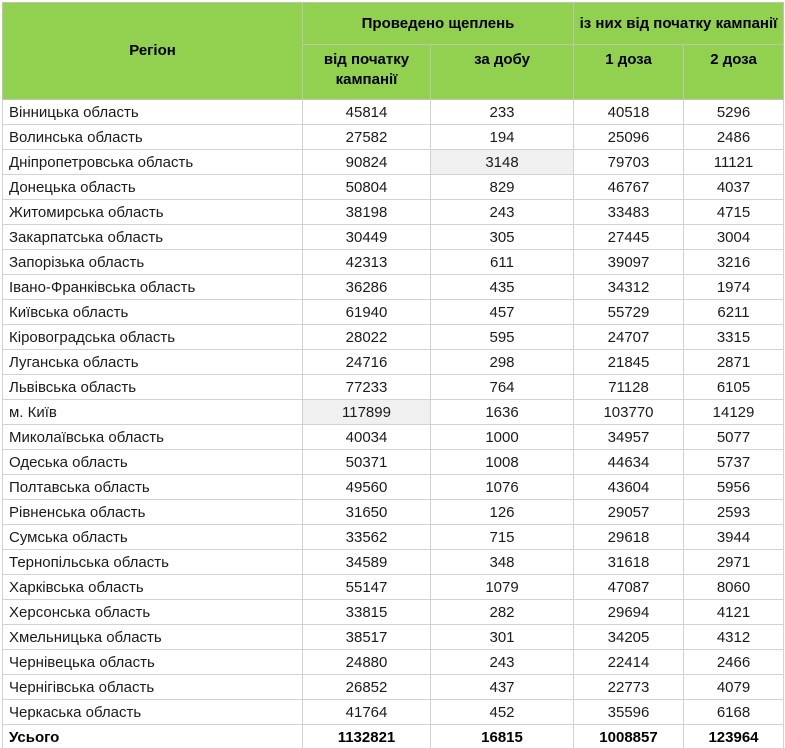 The image size is (785, 748). I want to click on value-cell: 348, so click(502, 562).